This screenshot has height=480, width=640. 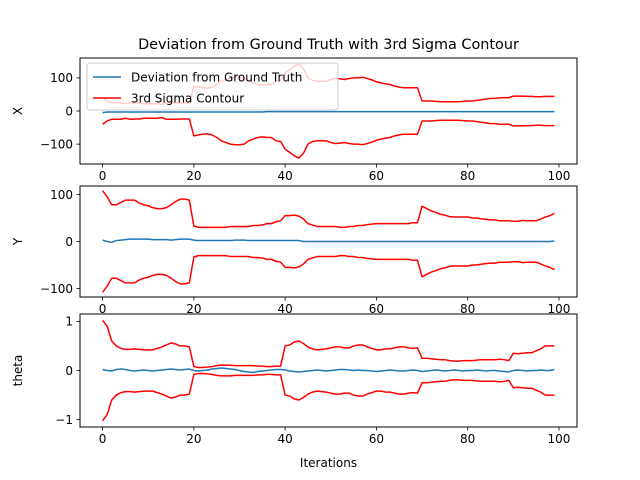 I want to click on y-tick-label: −1, so click(x=64, y=420).